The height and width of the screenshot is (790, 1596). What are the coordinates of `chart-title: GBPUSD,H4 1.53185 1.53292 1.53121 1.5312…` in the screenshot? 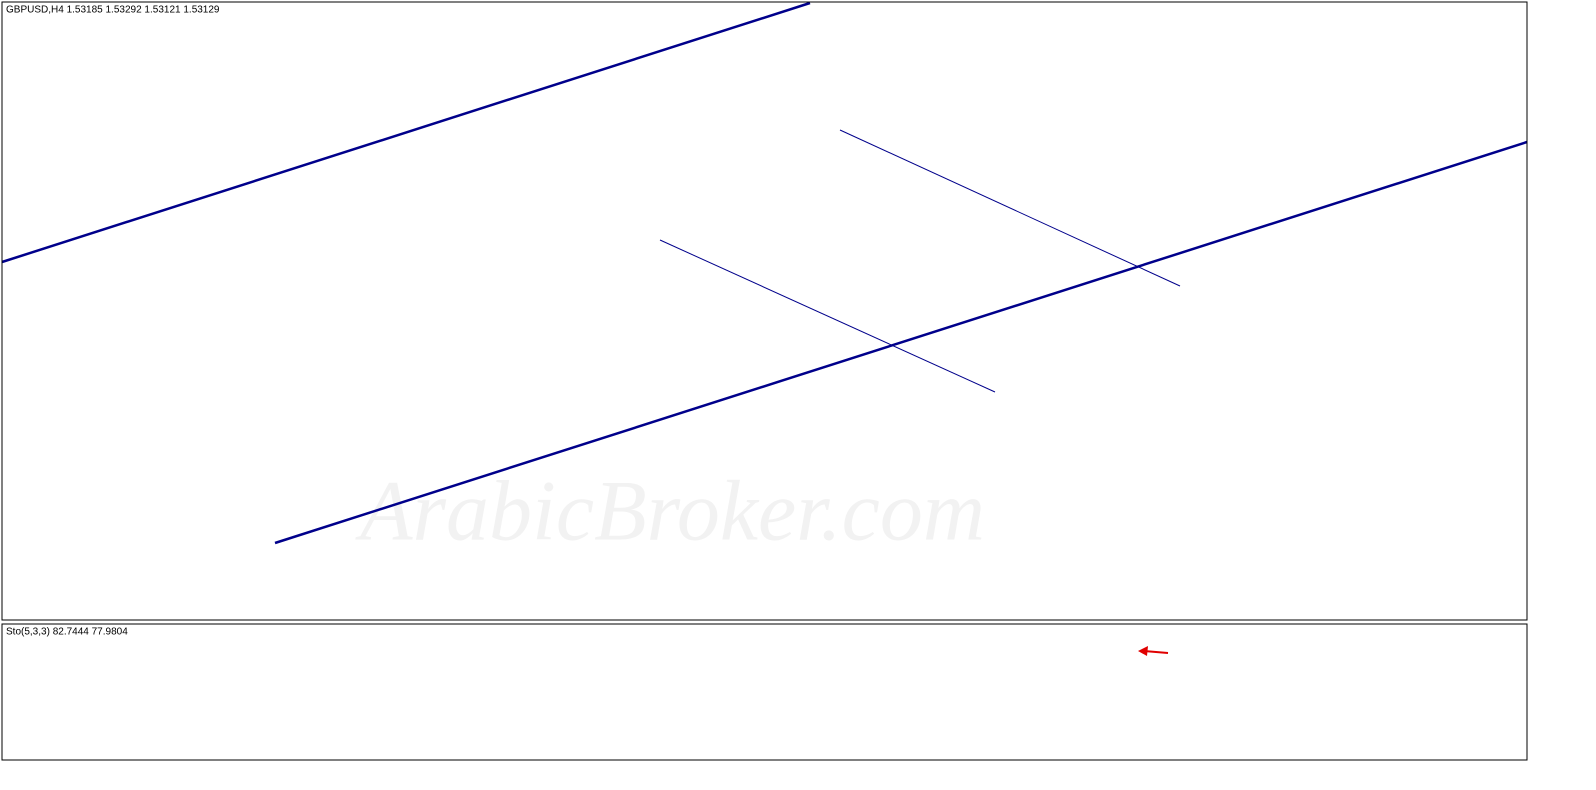 It's located at (113, 10).